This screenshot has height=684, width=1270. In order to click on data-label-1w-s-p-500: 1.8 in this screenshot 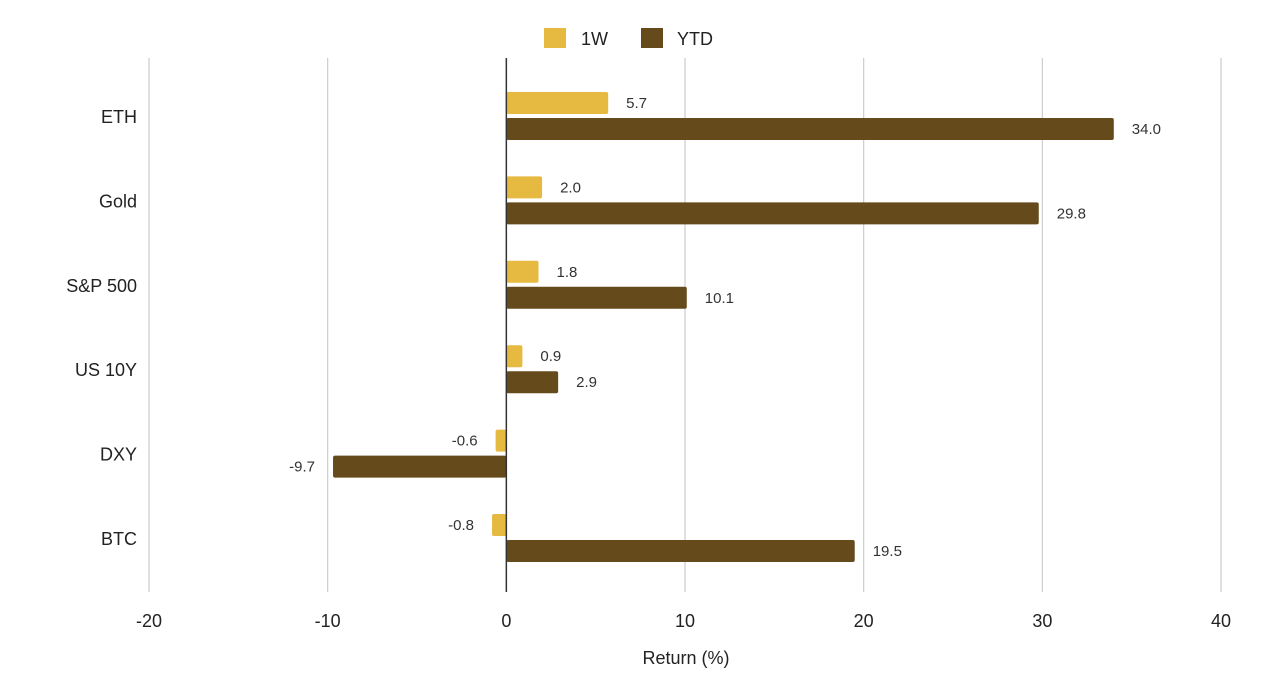, I will do `click(566, 272)`.